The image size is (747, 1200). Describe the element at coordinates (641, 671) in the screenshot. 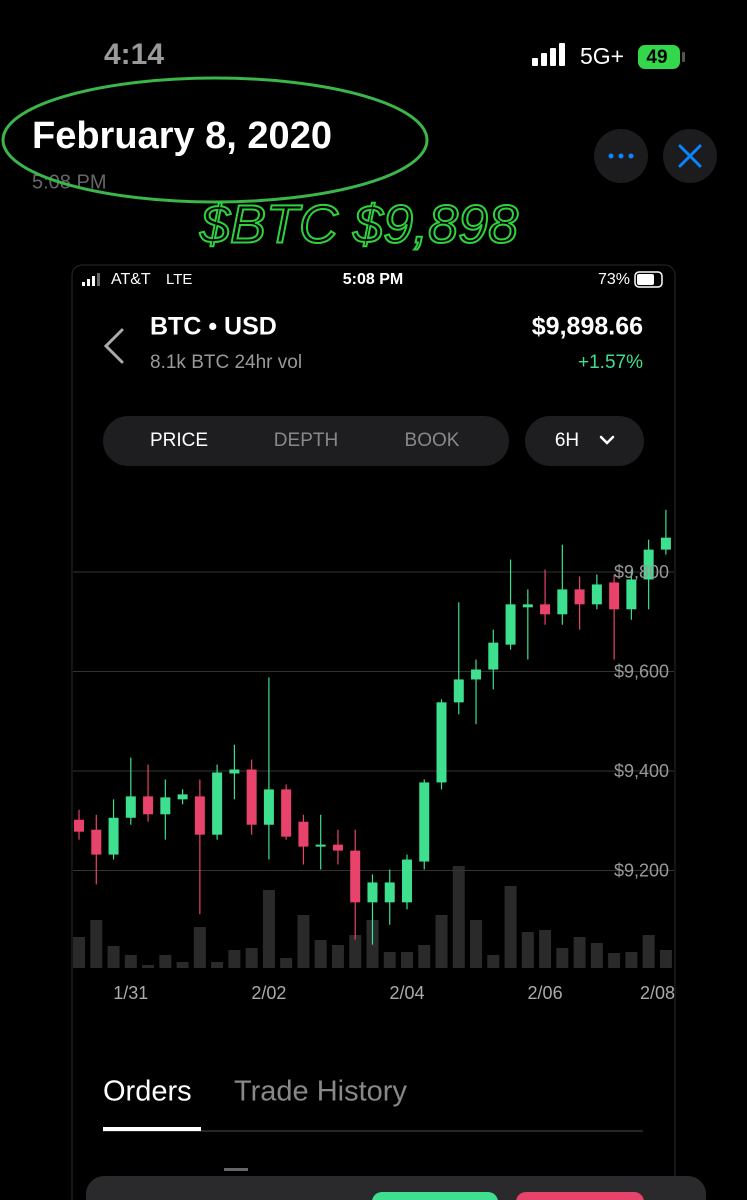

I see `y-tick-label: $9,600` at that location.